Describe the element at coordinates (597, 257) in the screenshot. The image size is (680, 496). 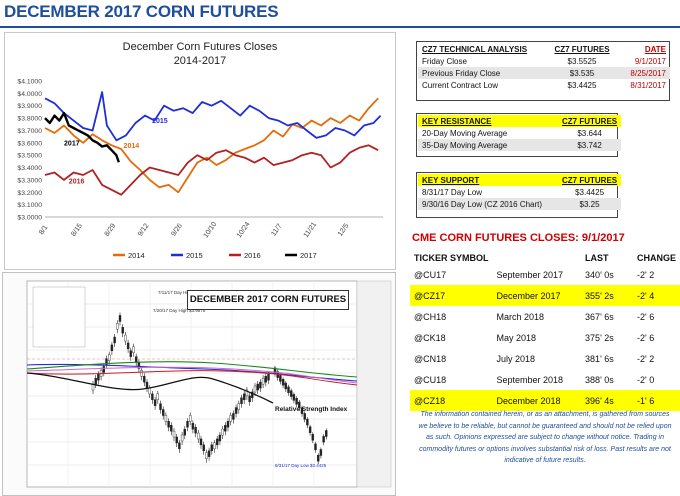
I see `cme-header-last: LAST` at that location.